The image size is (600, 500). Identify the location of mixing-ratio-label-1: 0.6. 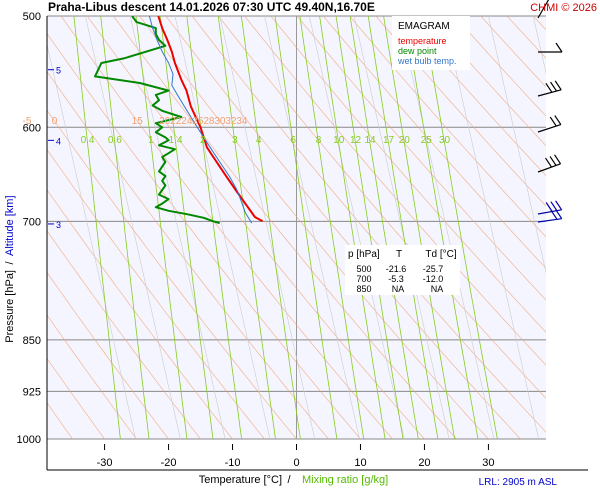
(115, 140).